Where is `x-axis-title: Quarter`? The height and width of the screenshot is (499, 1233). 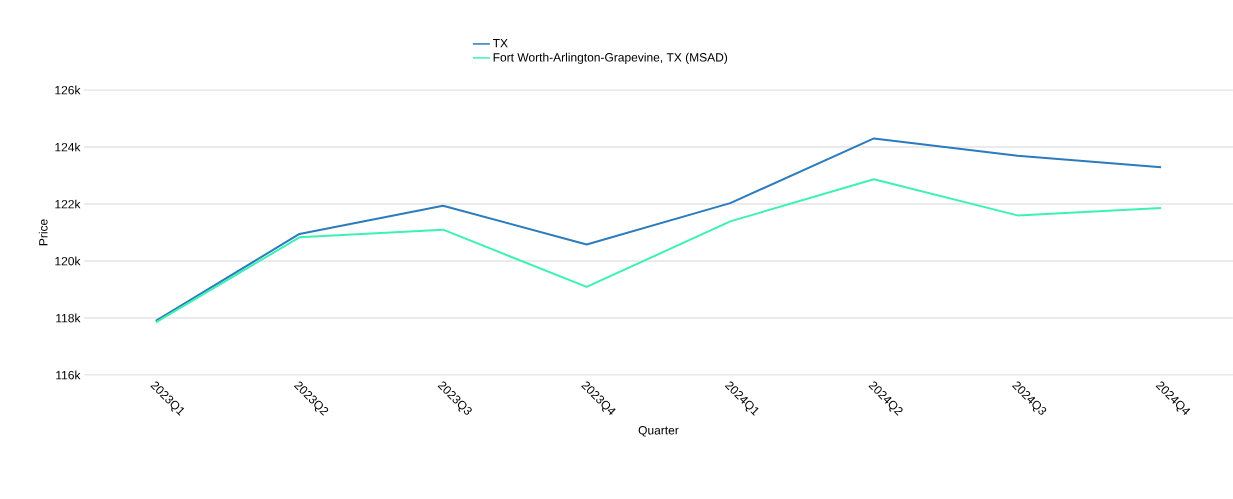 x-axis-title: Quarter is located at coordinates (658, 431).